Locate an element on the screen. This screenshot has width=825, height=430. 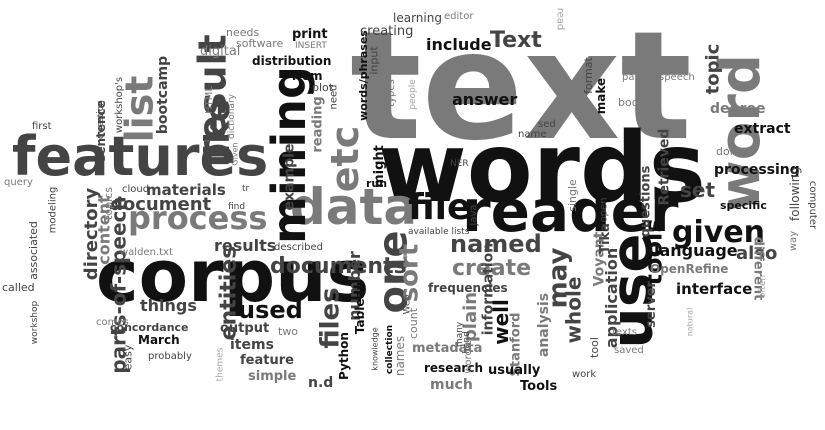
word-named: named is located at coordinates (496, 244).